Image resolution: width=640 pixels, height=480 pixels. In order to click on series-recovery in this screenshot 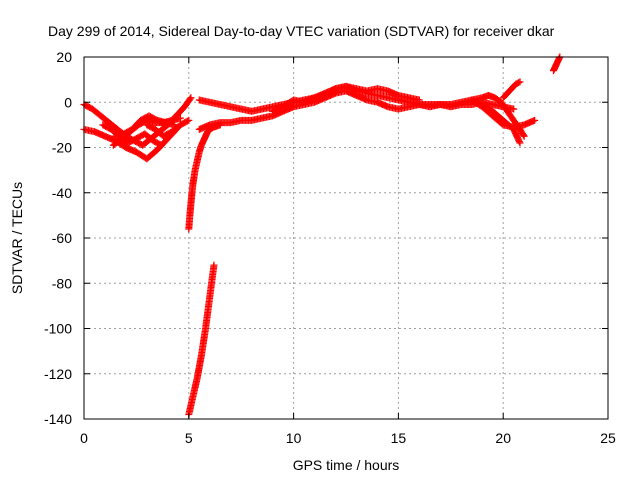, I will do `click(204, 177)`.